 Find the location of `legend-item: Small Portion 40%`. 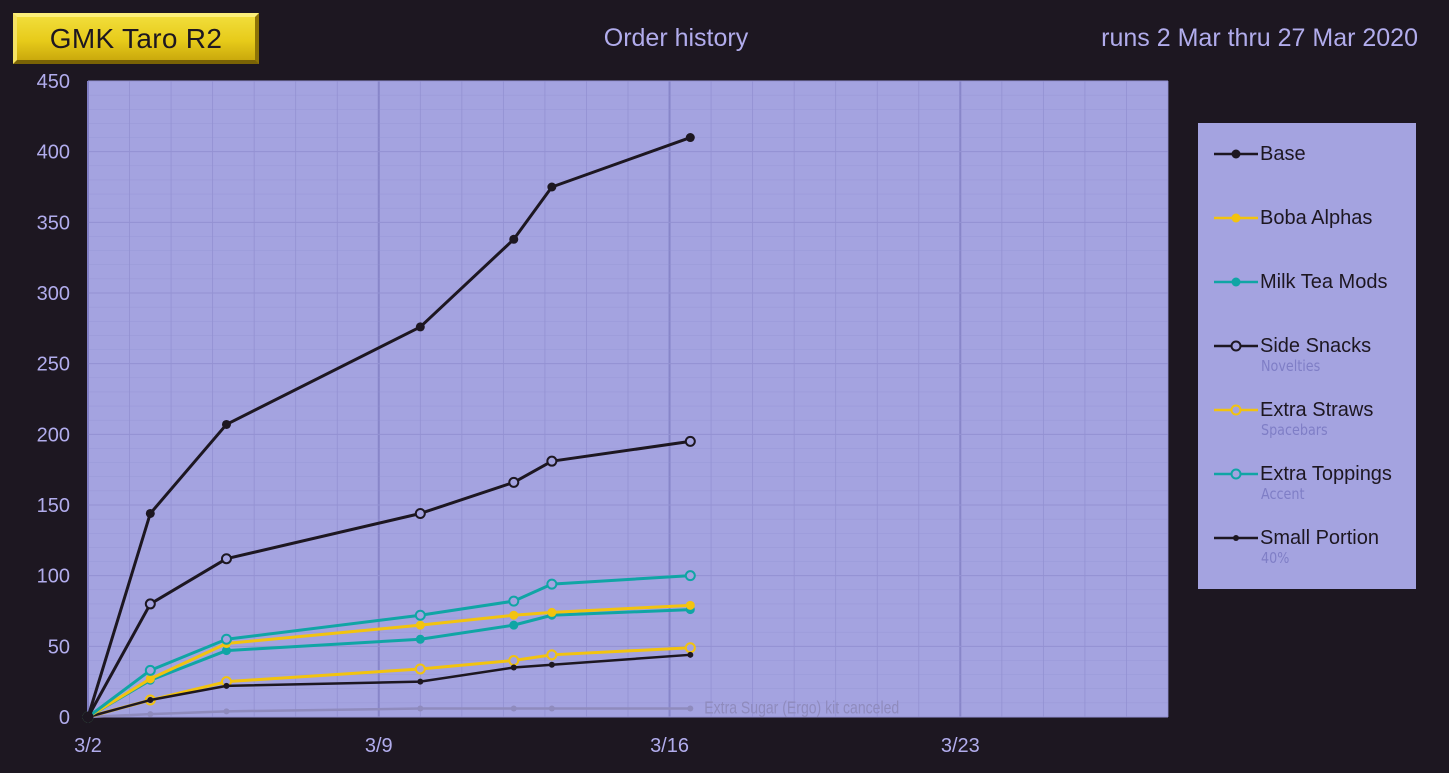

legend-item: Small Portion 40% is located at coordinates (1307, 551).